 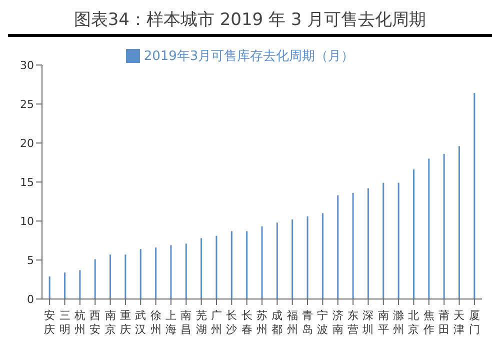 I want to click on x-tick-label: 南平, so click(x=383, y=322).